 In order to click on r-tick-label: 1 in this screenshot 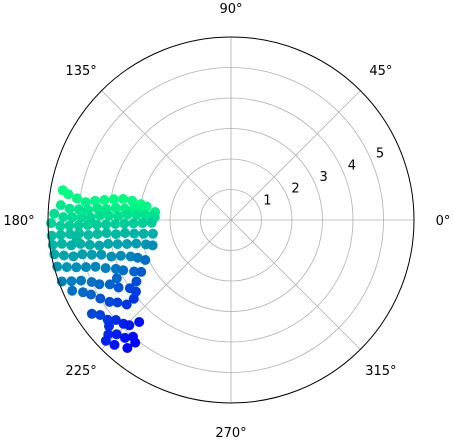, I will do `click(267, 200)`.